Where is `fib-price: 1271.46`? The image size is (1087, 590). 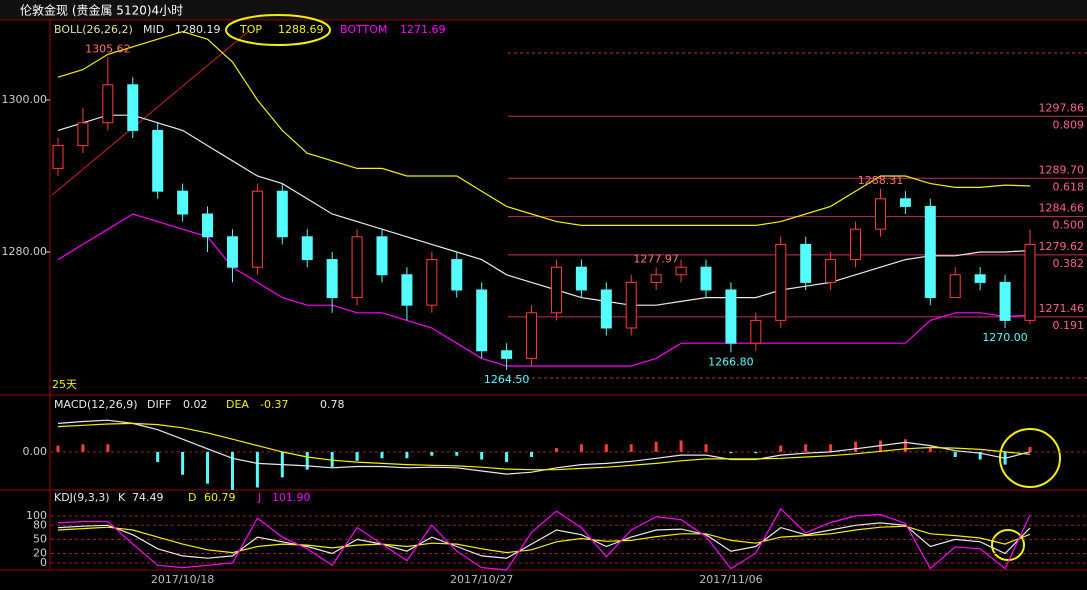 fib-price: 1271.46 is located at coordinates (1062, 308).